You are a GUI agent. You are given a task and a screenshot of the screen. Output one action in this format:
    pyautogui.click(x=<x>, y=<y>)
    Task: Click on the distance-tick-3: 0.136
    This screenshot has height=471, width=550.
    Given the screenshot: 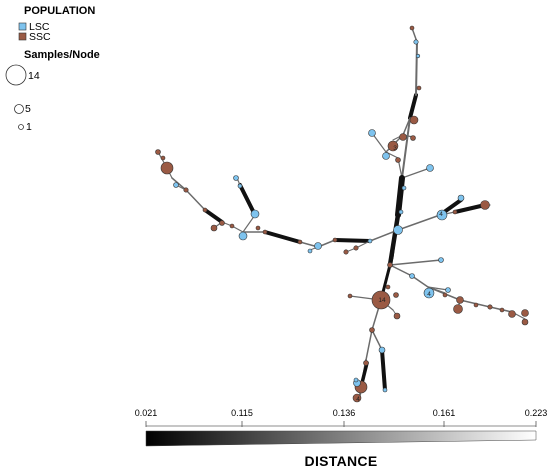 What is the action you would take?
    pyautogui.click(x=344, y=413)
    